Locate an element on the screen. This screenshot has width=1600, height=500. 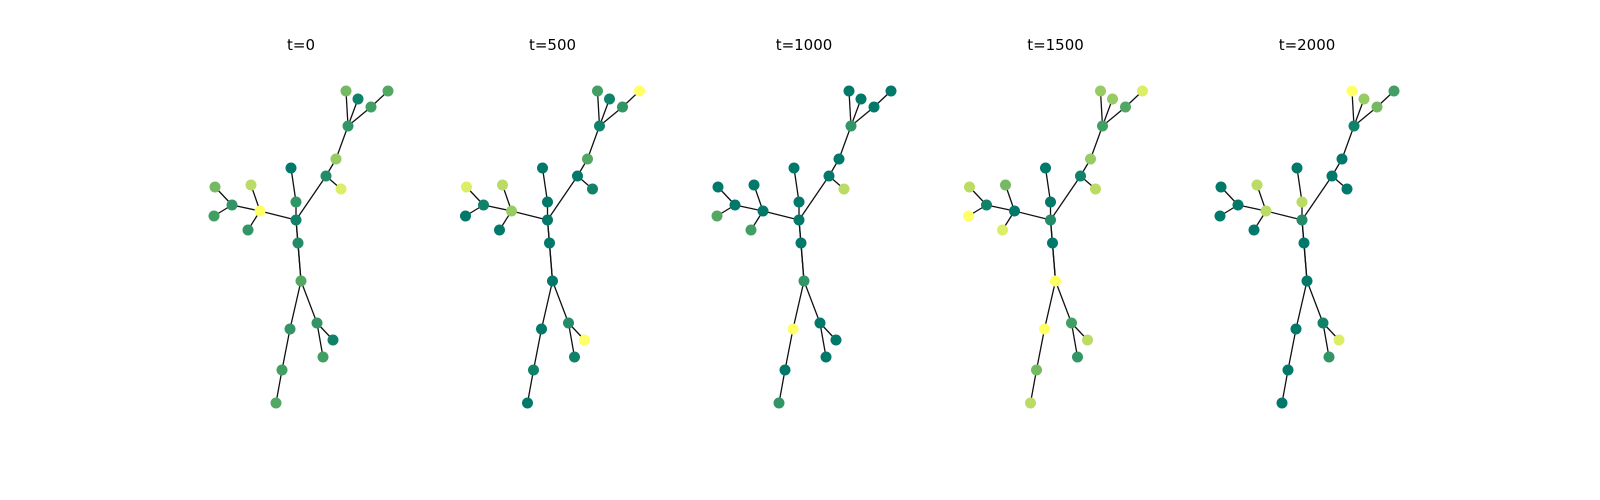
network-panel-4: t=2000 is located at coordinates (1307, 222).